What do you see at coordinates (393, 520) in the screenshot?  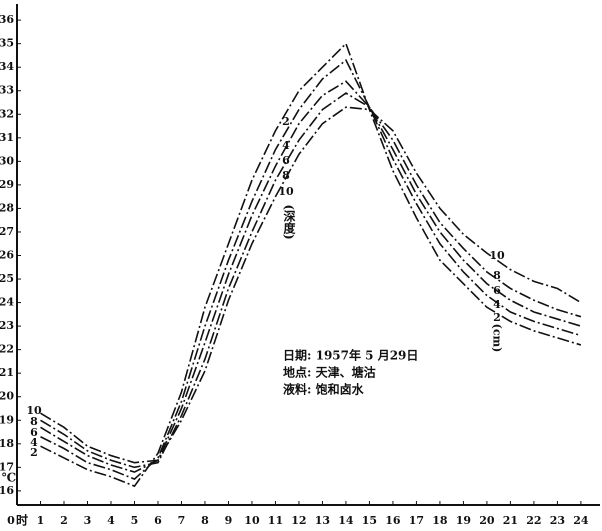 I see `x-tick-label: 16` at bounding box center [393, 520].